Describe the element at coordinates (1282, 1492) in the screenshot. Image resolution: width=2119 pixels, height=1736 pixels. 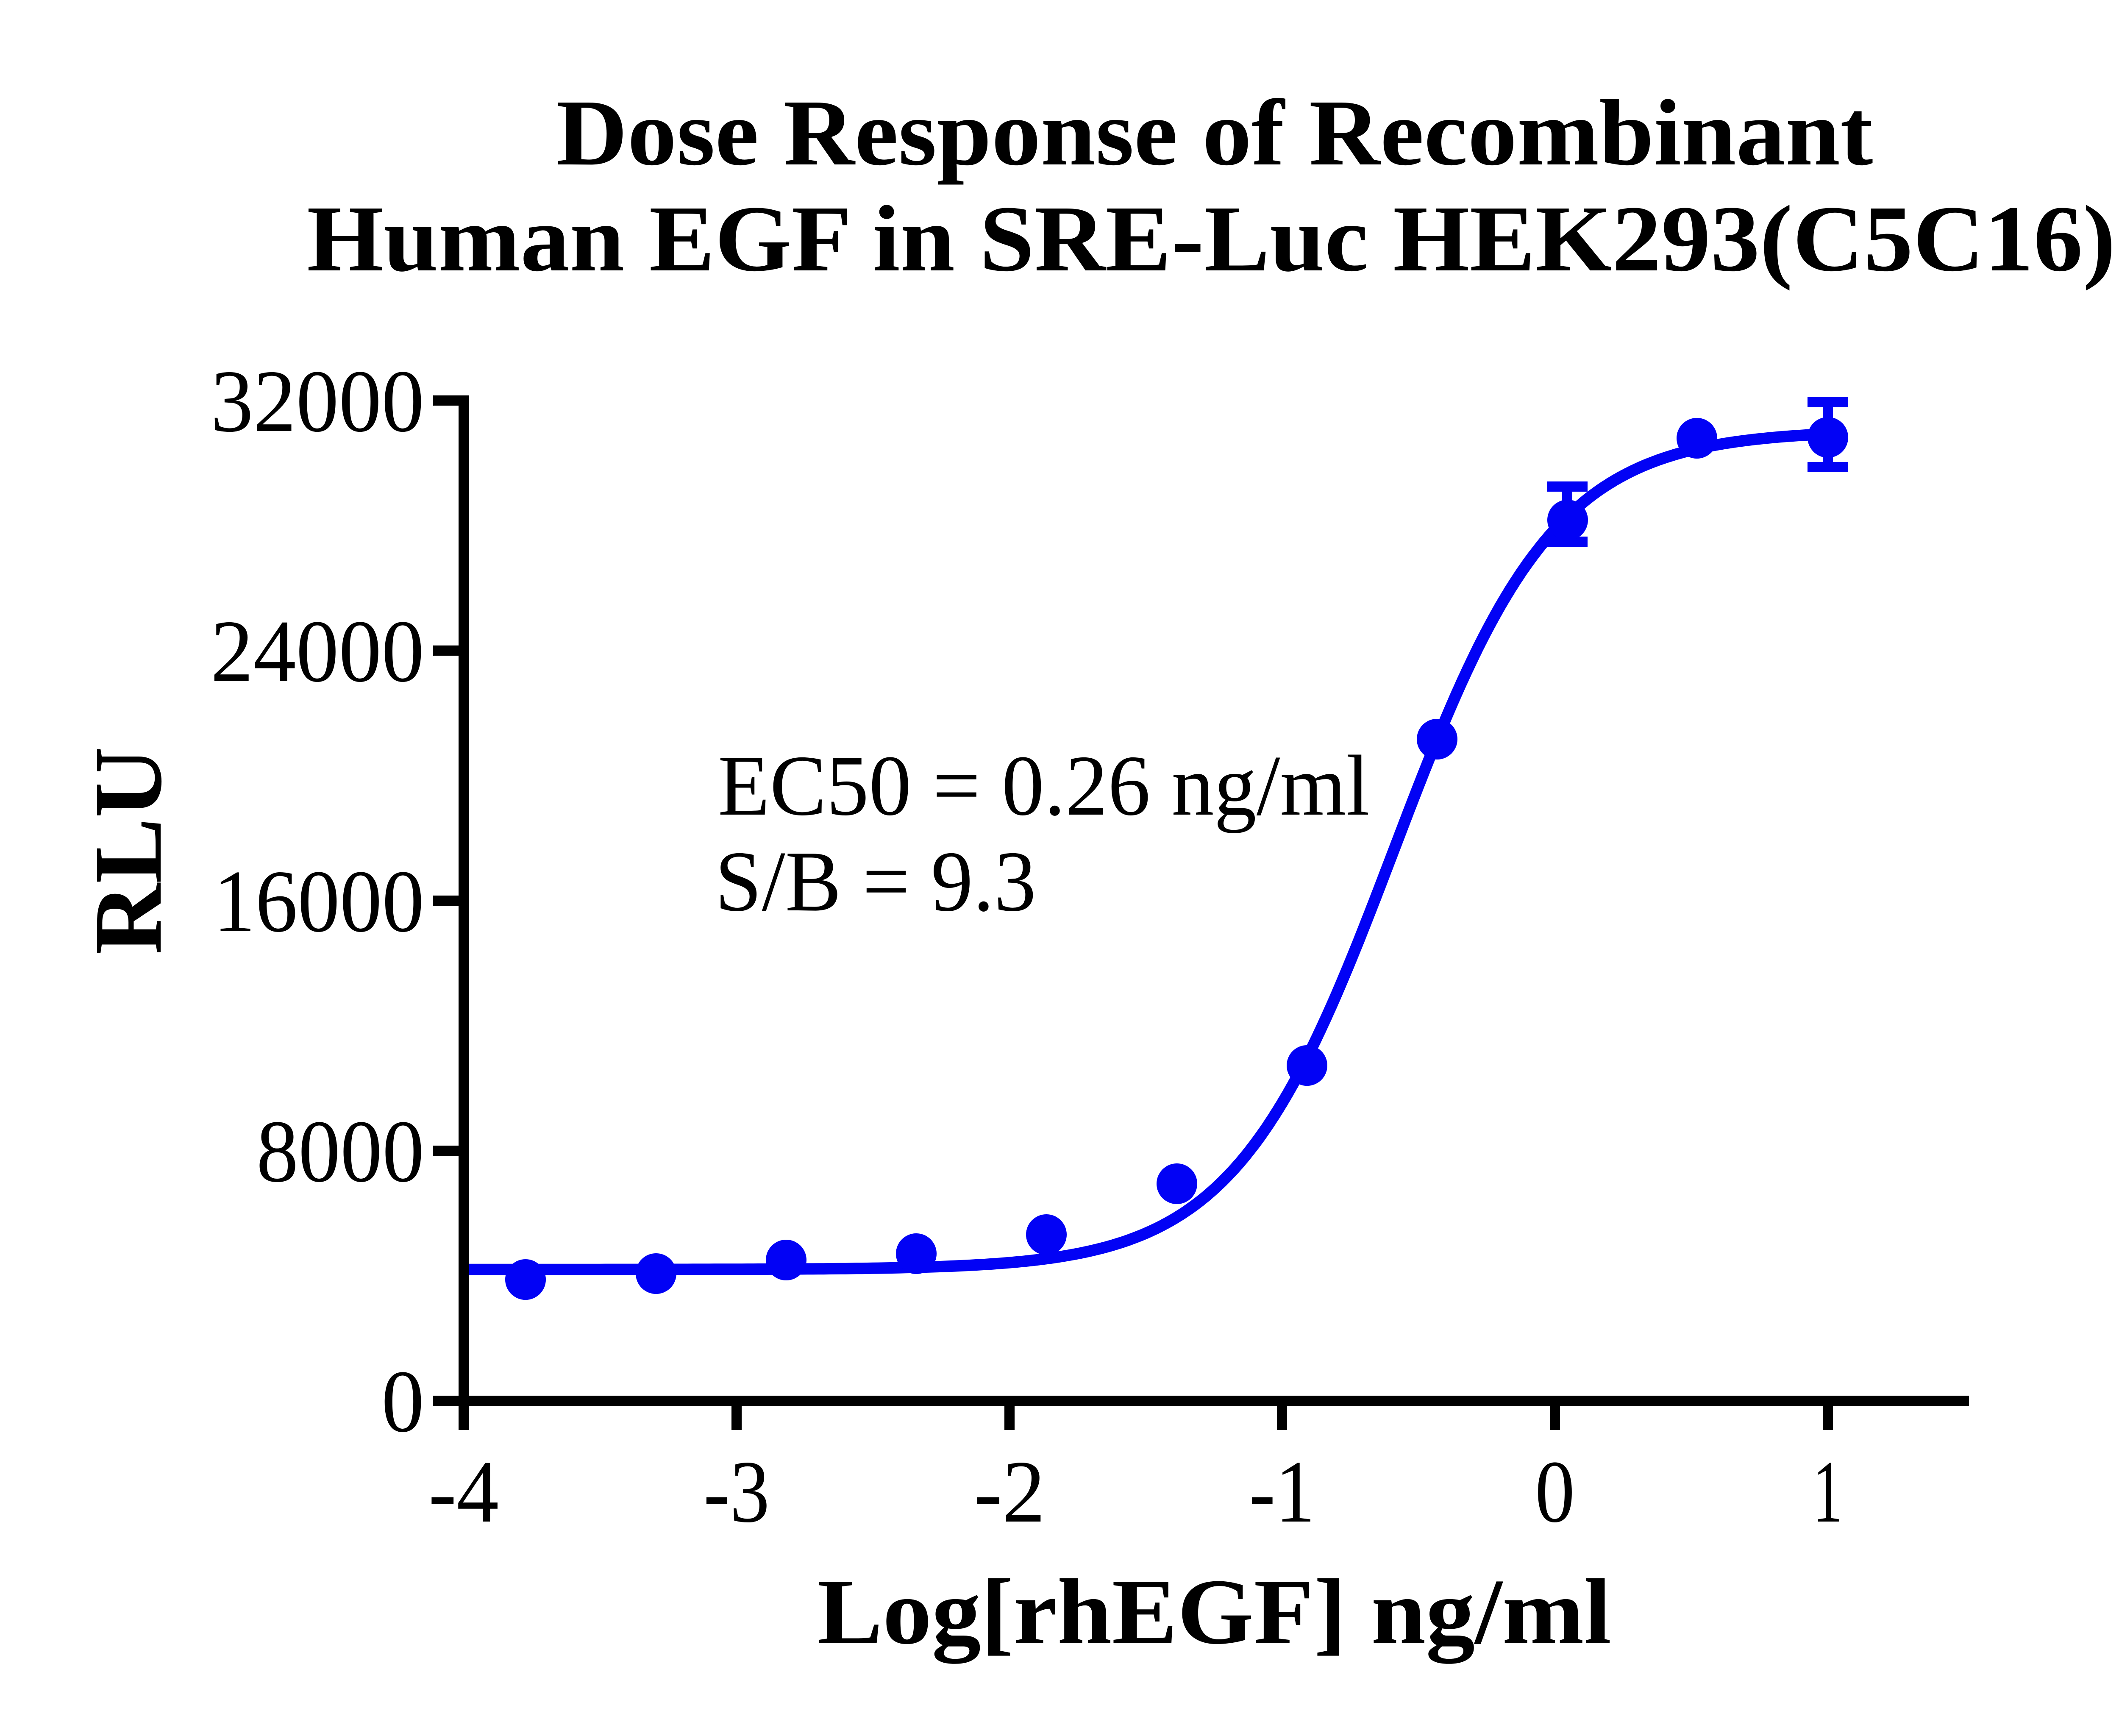
I see `svg-text: -1` at that location.